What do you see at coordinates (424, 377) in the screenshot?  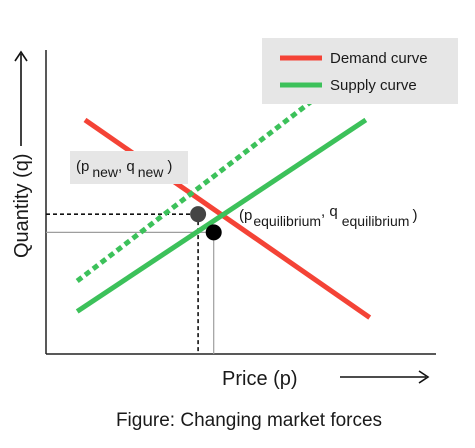 I see `x-axis-arrow-head` at bounding box center [424, 377].